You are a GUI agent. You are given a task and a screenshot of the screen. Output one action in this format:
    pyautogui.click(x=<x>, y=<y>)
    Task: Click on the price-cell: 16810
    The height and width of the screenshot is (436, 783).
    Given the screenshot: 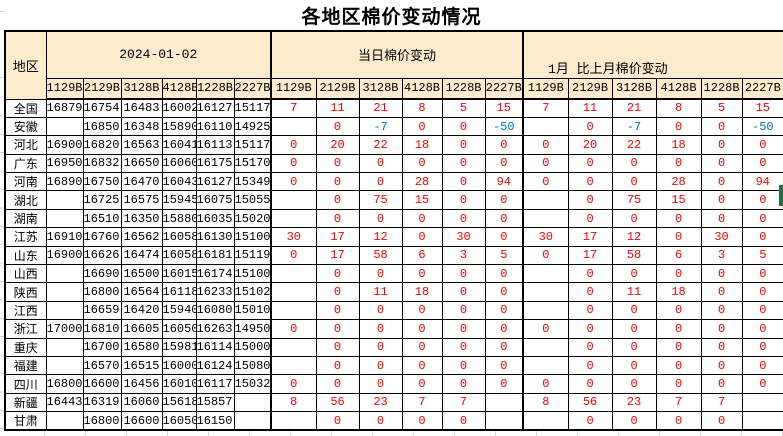 What is the action you would take?
    pyautogui.click(x=102, y=329)
    